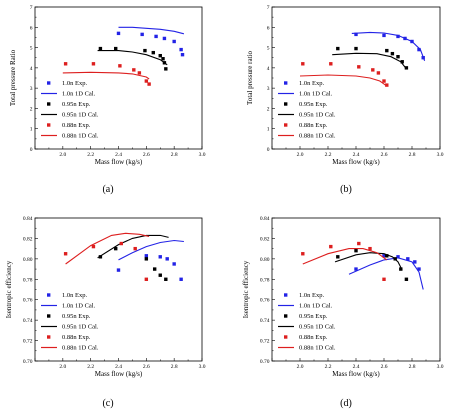 The image size is (474, 411). I want to click on y-tick-label: 0.70, so click(28, 362).